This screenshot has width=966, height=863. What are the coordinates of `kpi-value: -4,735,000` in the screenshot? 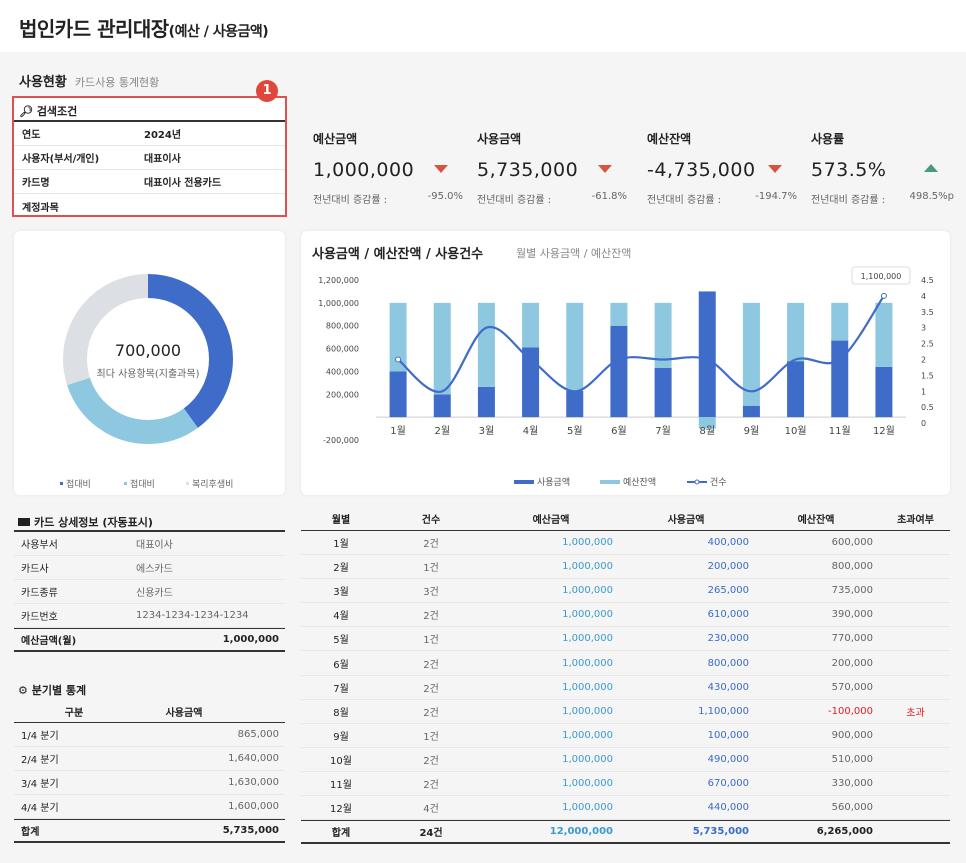 It's located at (701, 170).